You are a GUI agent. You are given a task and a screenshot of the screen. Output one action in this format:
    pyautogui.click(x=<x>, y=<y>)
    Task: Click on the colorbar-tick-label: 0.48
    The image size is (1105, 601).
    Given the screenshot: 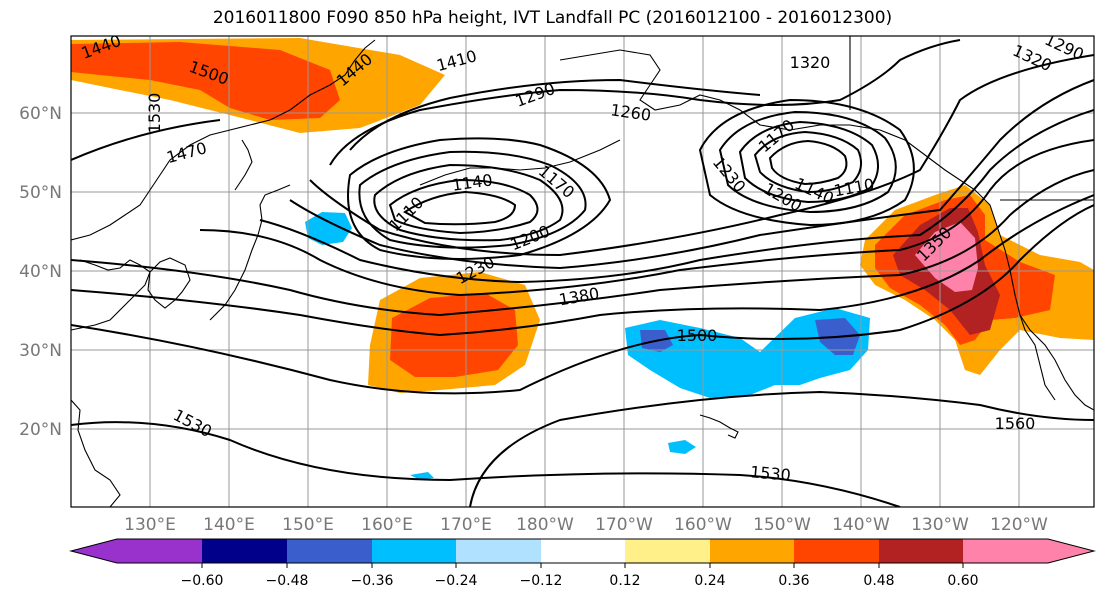 What is the action you would take?
    pyautogui.click(x=878, y=581)
    